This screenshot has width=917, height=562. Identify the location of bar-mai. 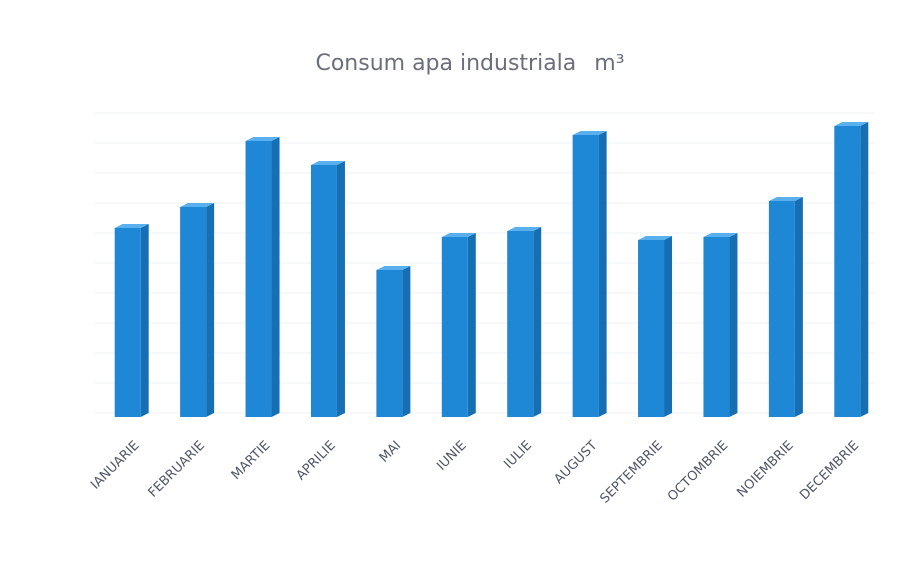
(393, 341).